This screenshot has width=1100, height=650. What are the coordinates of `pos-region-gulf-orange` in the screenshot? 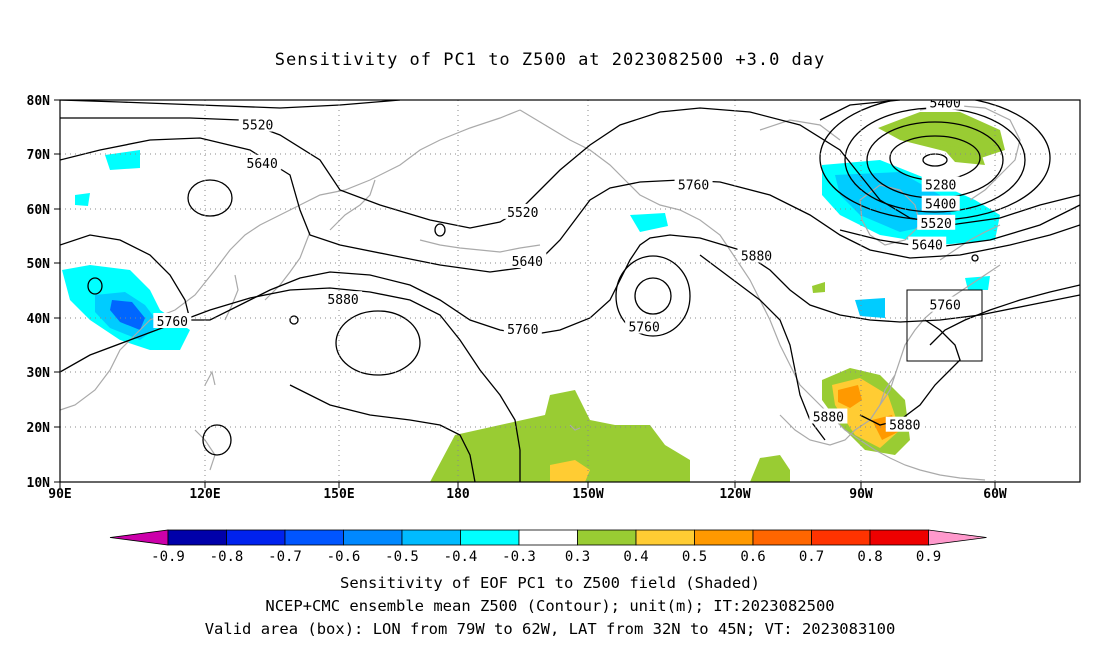 It's located at (850, 396).